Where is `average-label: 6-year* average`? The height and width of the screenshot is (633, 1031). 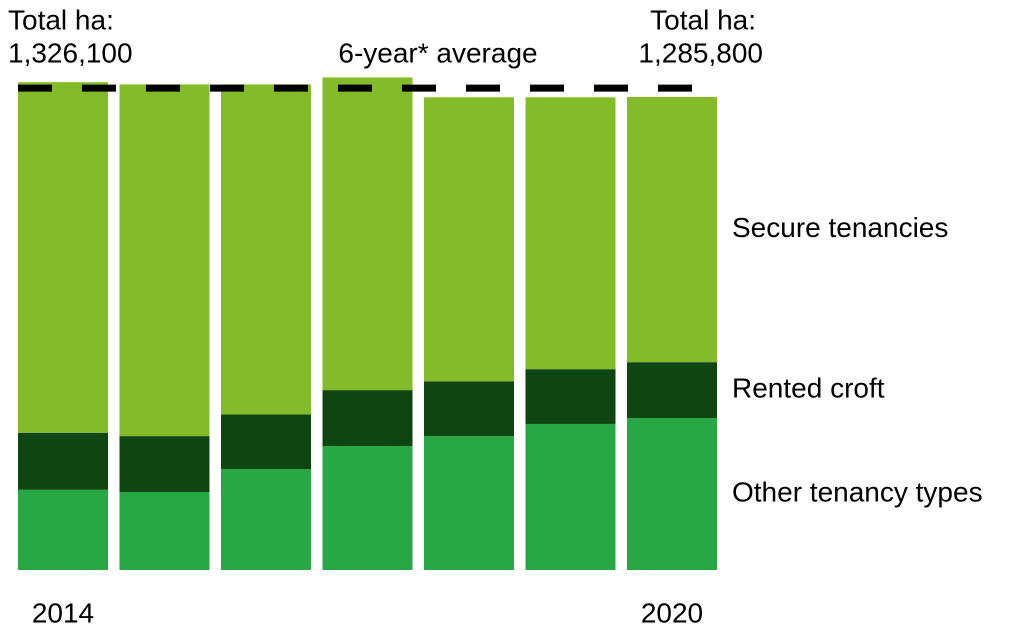
average-label: 6-year* average is located at coordinates (437, 52).